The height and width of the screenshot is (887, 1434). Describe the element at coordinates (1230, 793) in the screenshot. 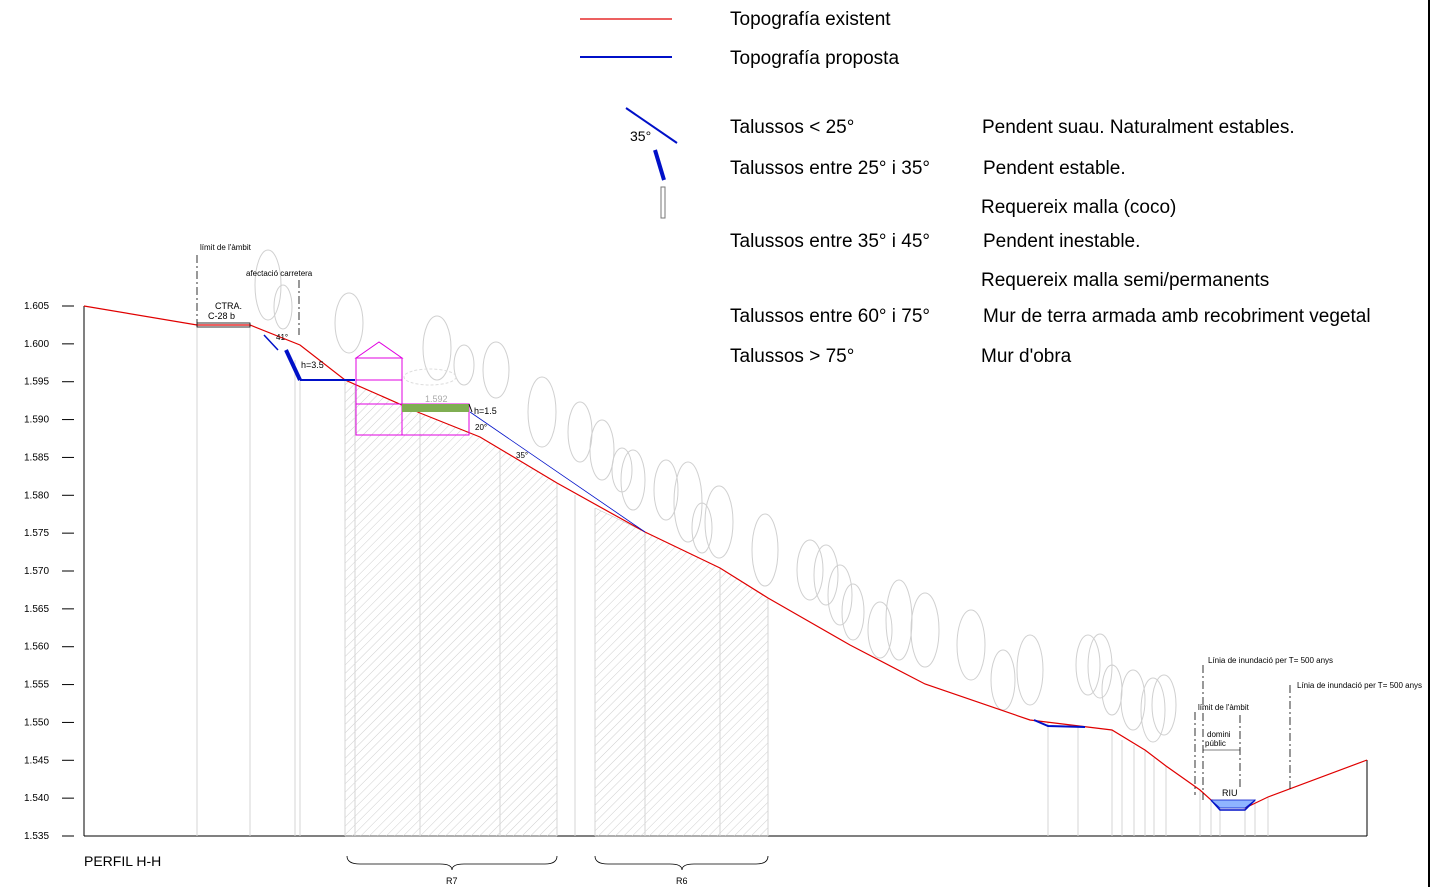

I see `river-label: RIU` at that location.